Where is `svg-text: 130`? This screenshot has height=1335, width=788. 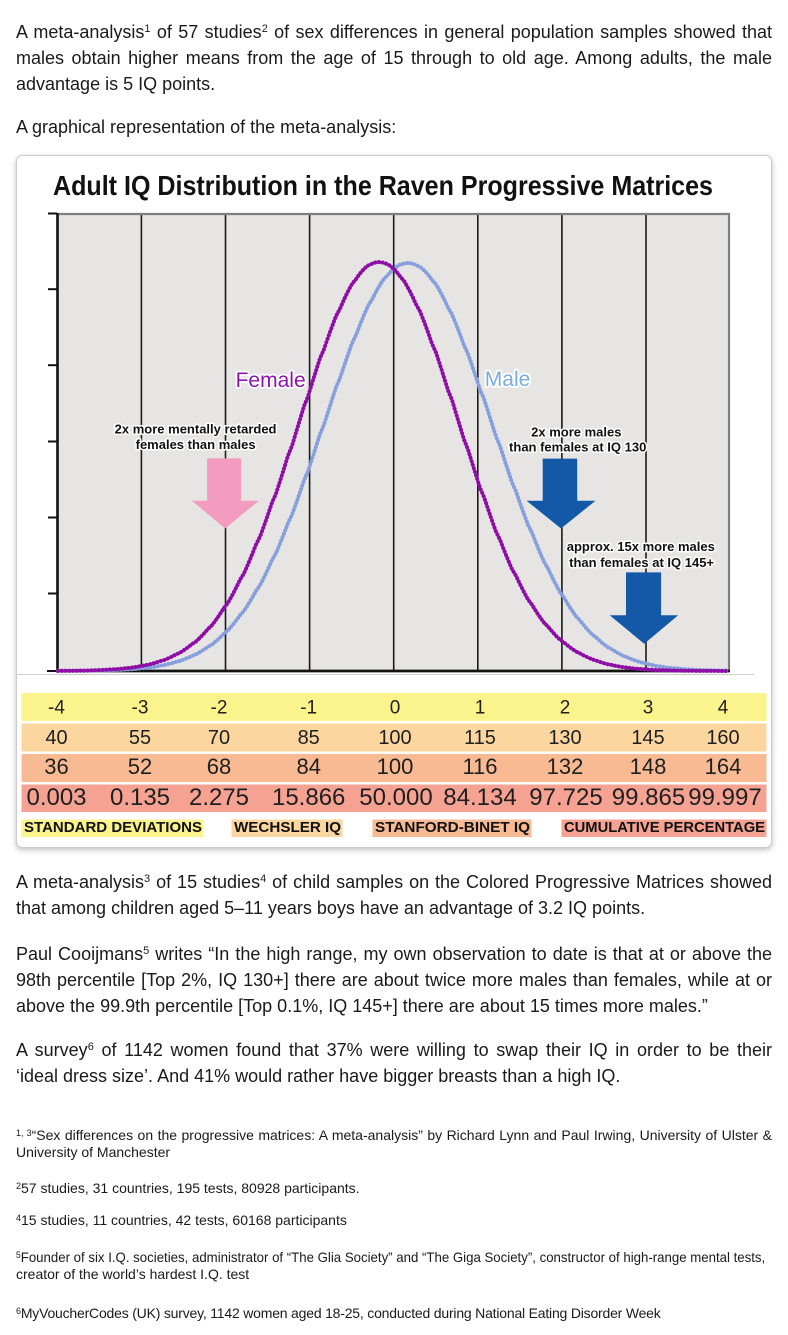
svg-text: 130 is located at coordinates (564, 738).